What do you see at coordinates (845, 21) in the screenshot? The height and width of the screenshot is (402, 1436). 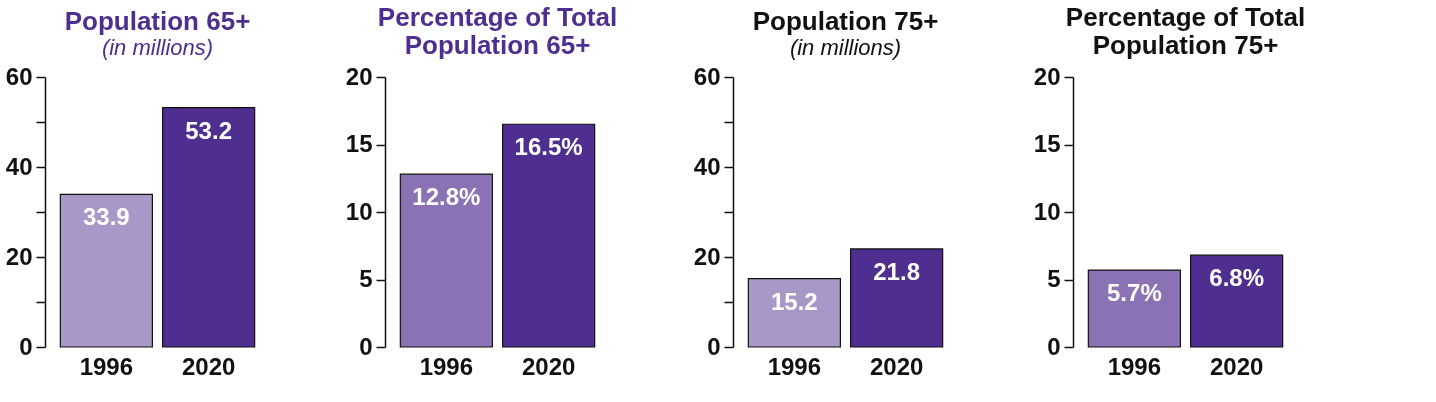 I see `chart-title: Population 75+` at bounding box center [845, 21].